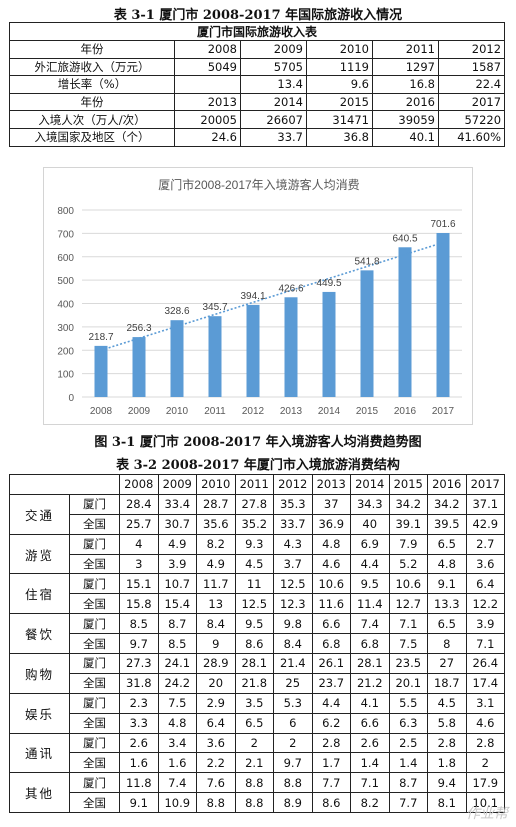  Describe the element at coordinates (215, 411) in the screenshot. I see `x-tick-label: 2011` at that location.